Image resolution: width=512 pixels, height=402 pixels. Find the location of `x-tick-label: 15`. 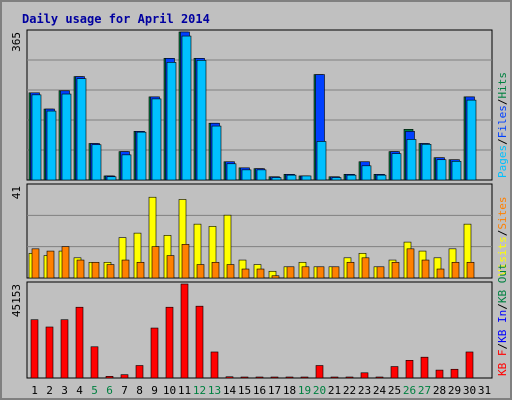

x-tick-label: 15 is located at coordinates (244, 390).